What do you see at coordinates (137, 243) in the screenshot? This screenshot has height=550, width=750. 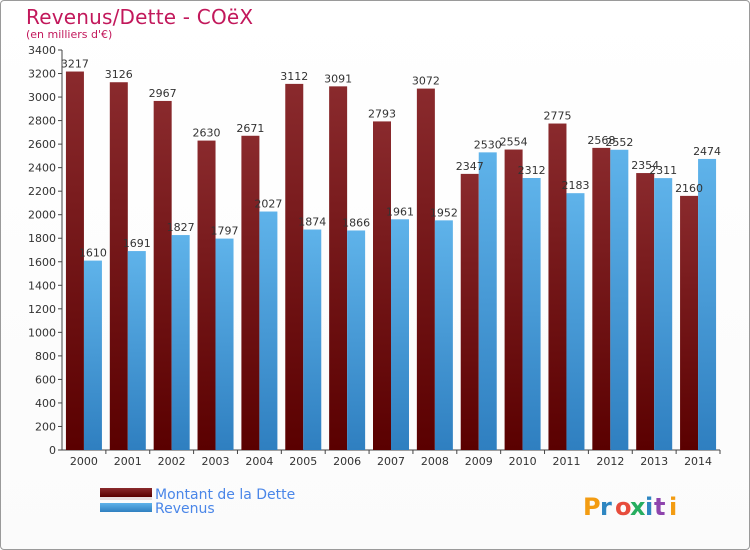 I see `data-label-revenus: 1691` at bounding box center [137, 243].